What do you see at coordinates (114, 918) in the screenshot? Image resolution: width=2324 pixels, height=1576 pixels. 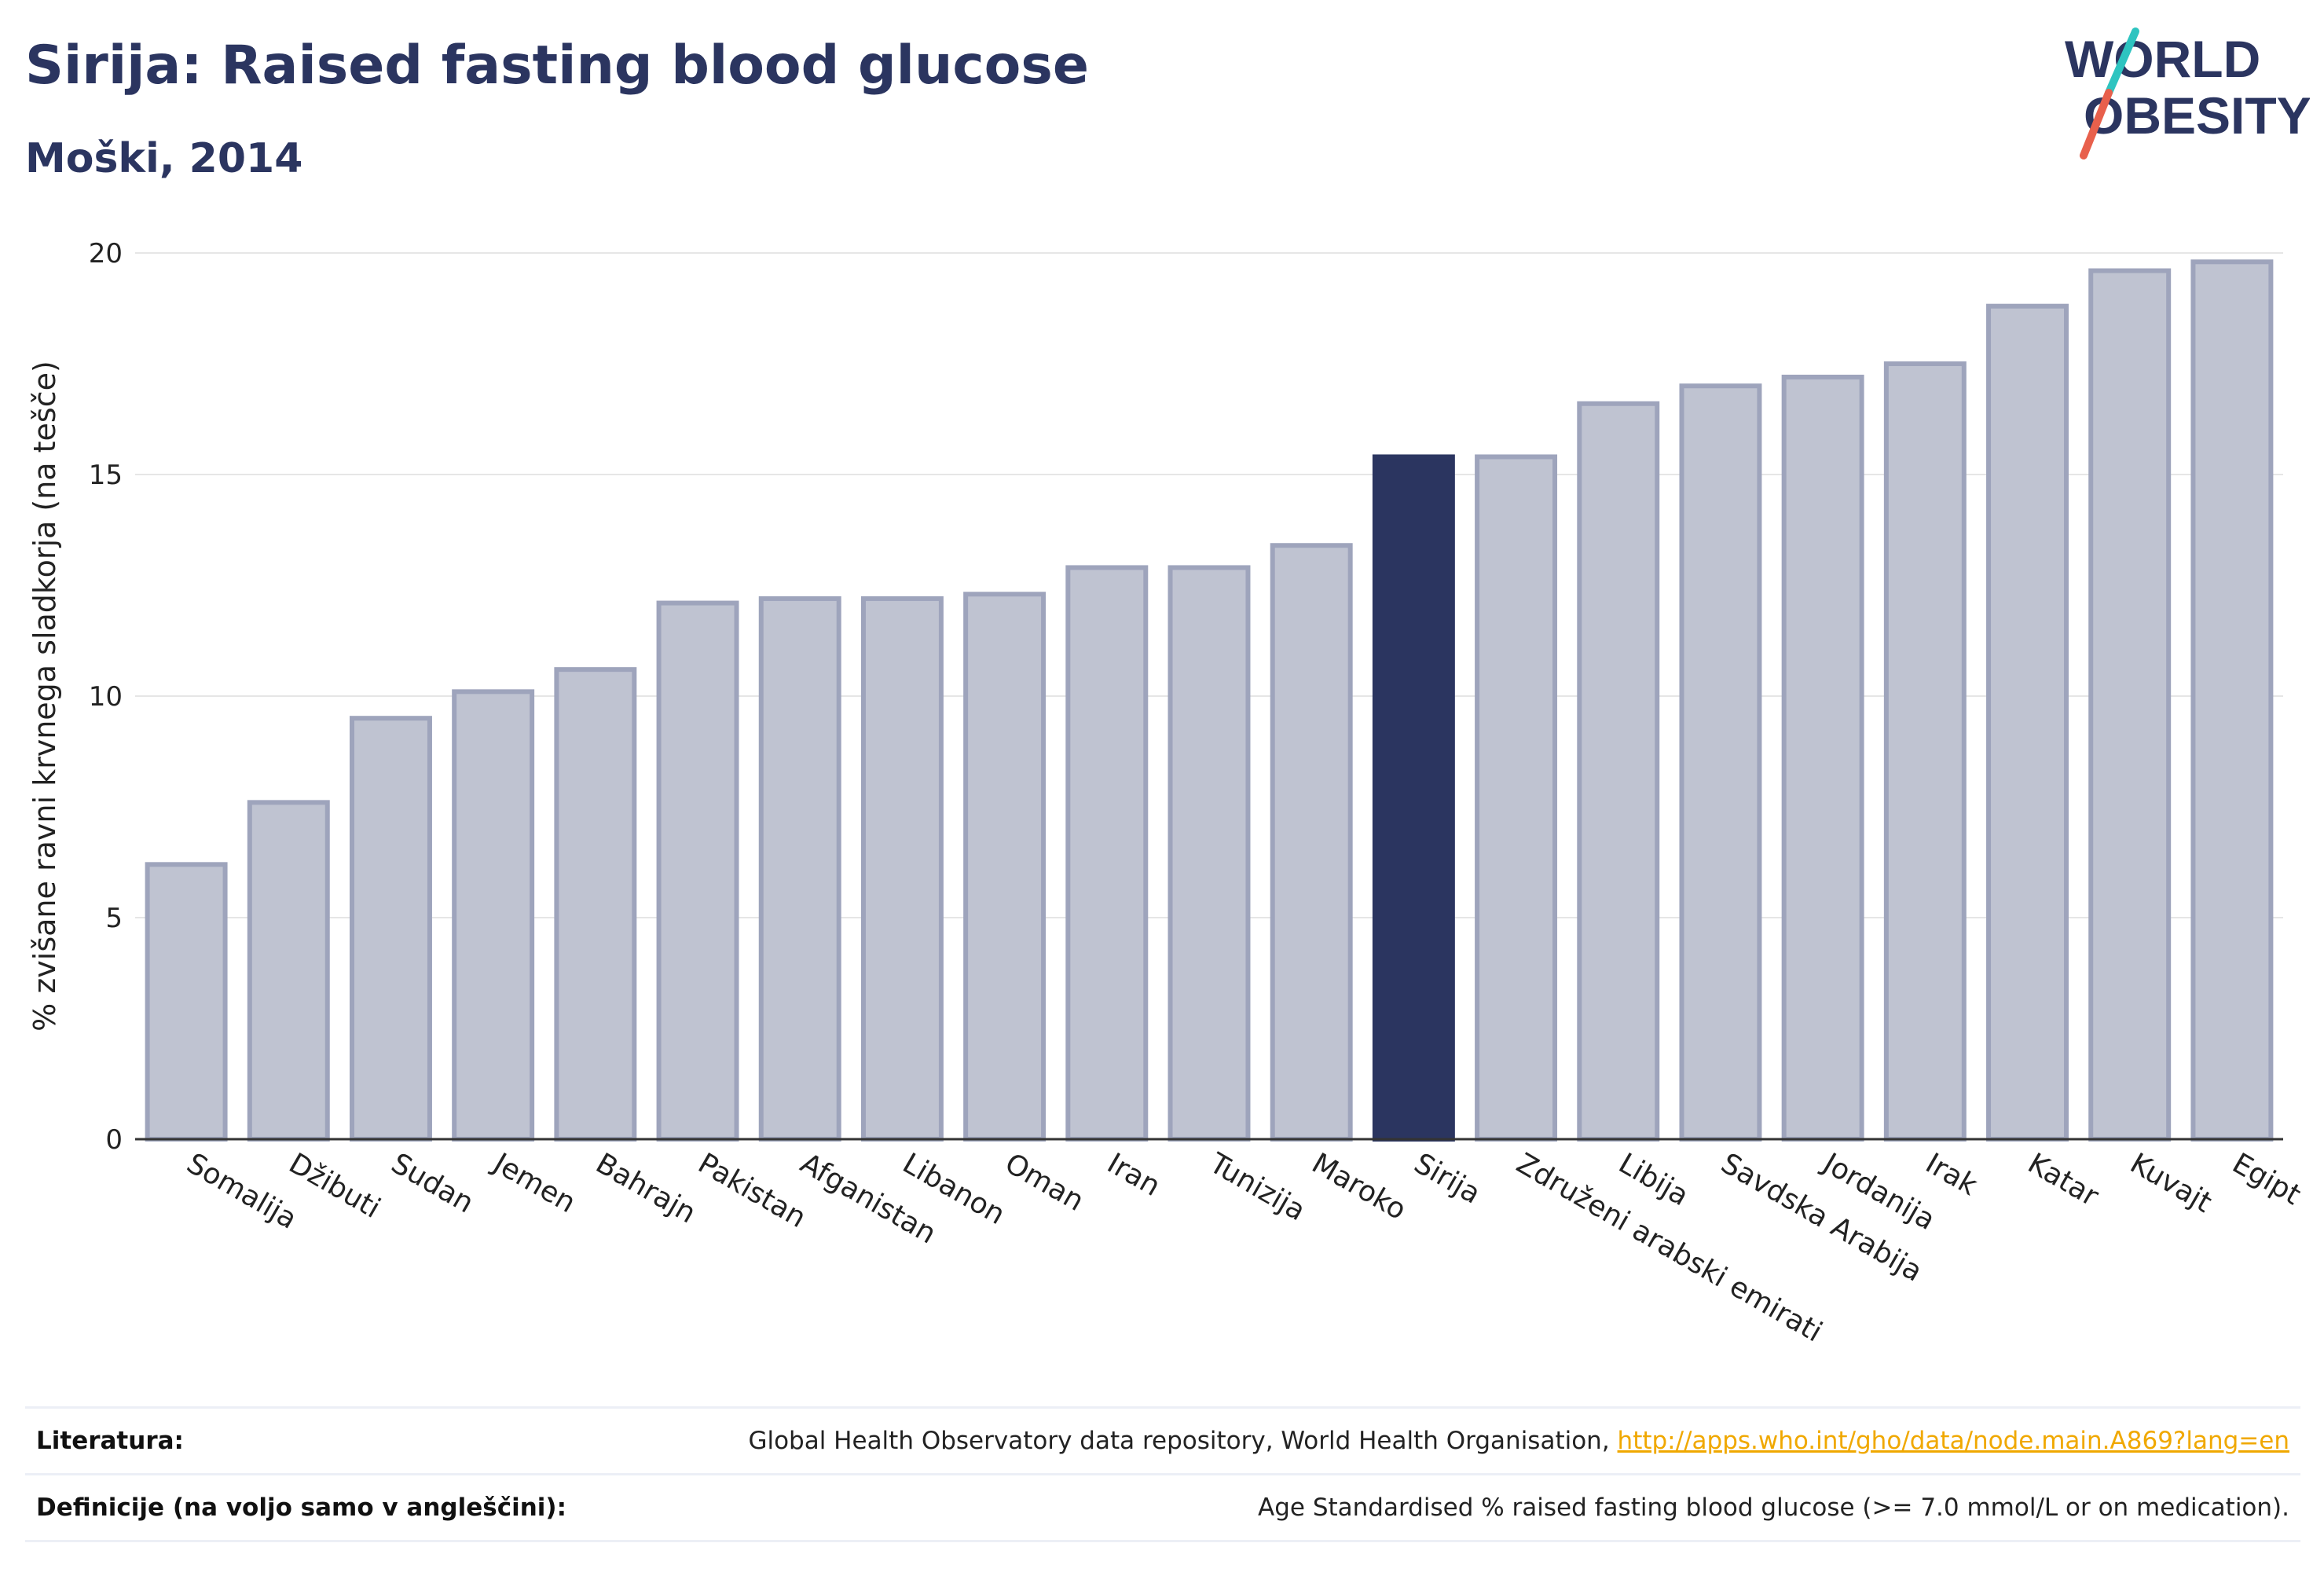 I see `y-tick-label: 5` at bounding box center [114, 918].